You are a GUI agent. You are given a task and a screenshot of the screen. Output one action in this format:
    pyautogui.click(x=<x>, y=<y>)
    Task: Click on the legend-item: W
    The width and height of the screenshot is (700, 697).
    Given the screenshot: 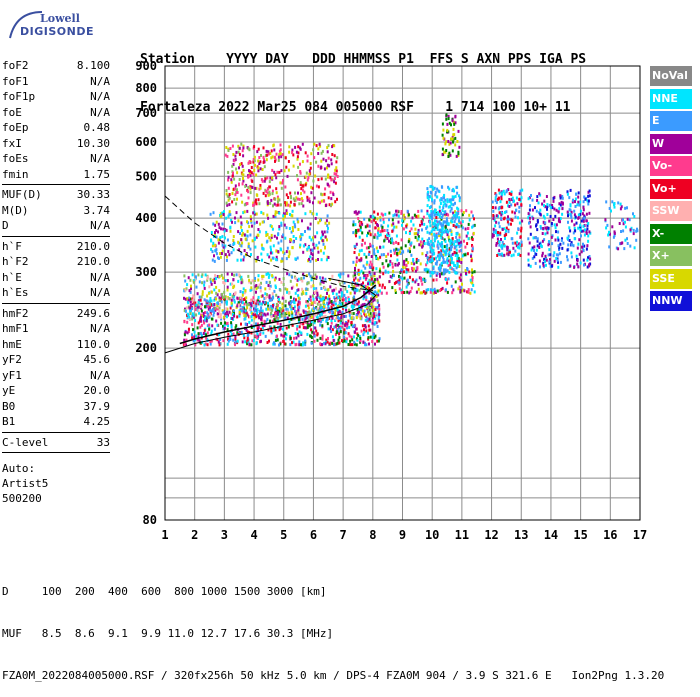 What is the action you would take?
    pyautogui.click(x=671, y=143)
    